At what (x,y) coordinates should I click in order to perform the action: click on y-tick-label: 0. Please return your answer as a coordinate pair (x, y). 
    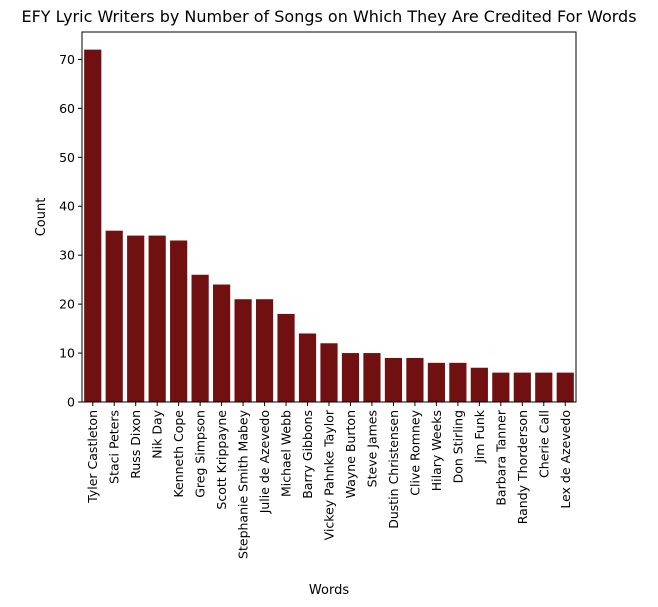
    Looking at the image, I should click on (71, 402).